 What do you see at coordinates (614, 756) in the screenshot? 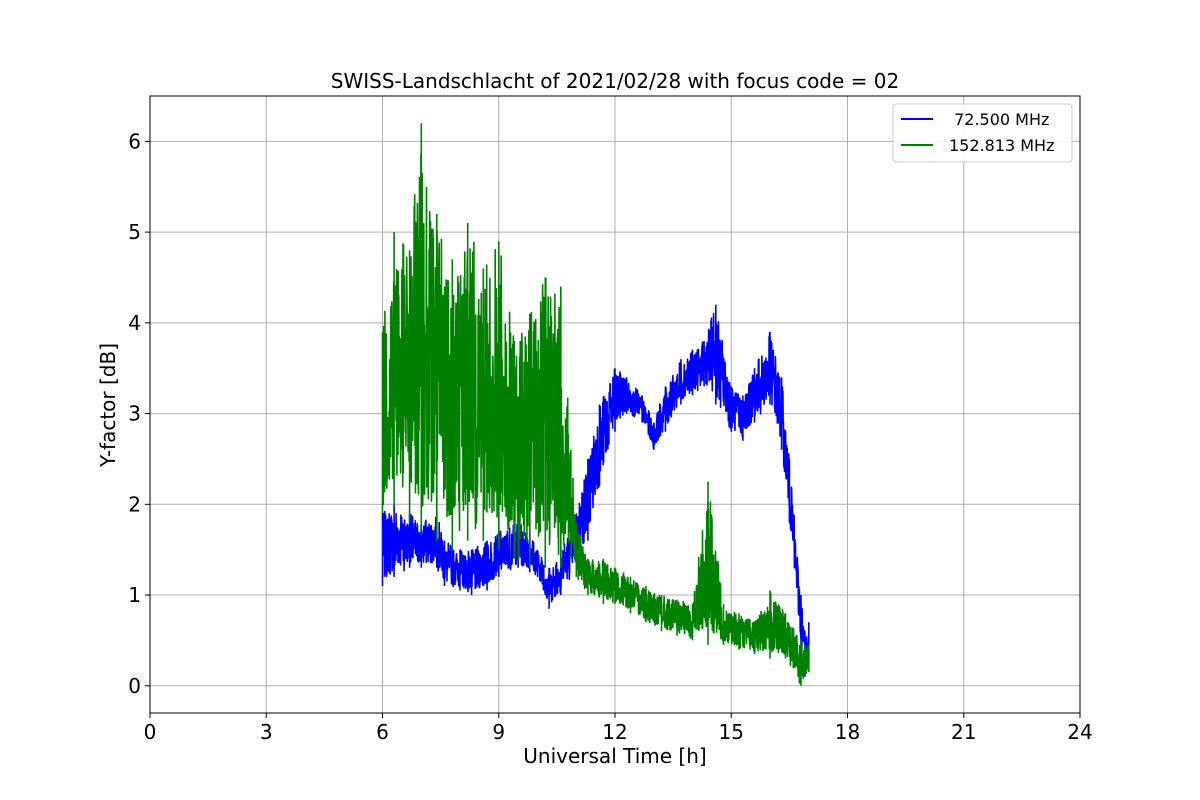
I see `x-axis-label: Universal Time [h]` at bounding box center [614, 756].